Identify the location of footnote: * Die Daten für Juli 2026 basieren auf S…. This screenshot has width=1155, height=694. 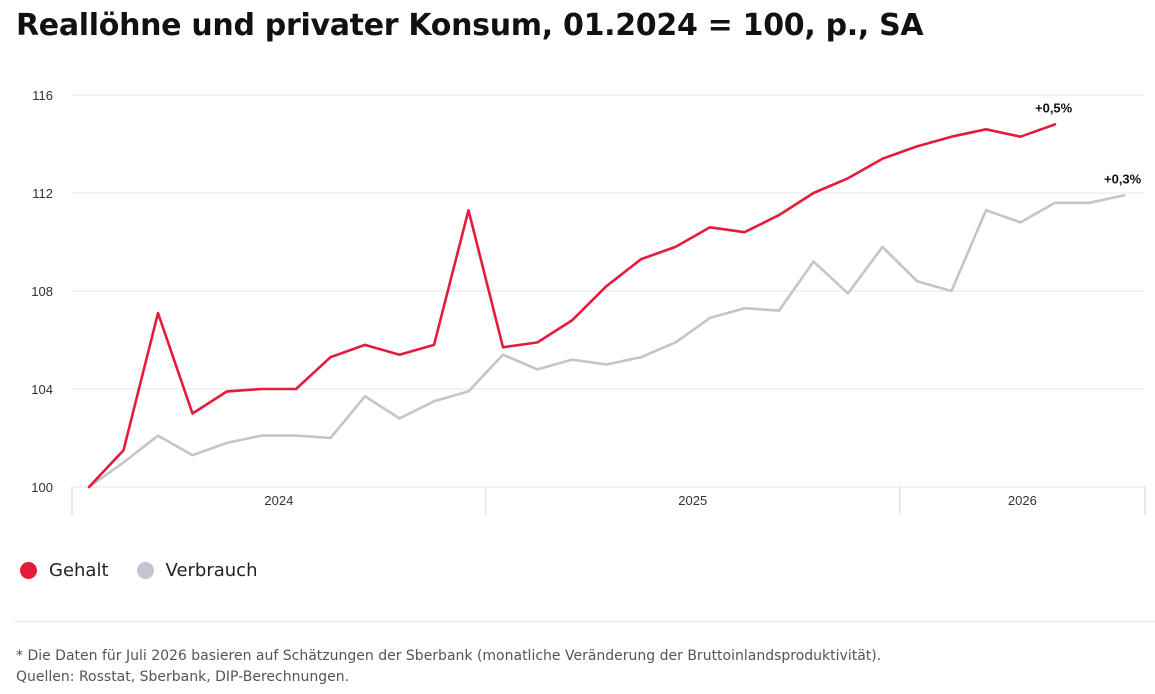
(449, 656).